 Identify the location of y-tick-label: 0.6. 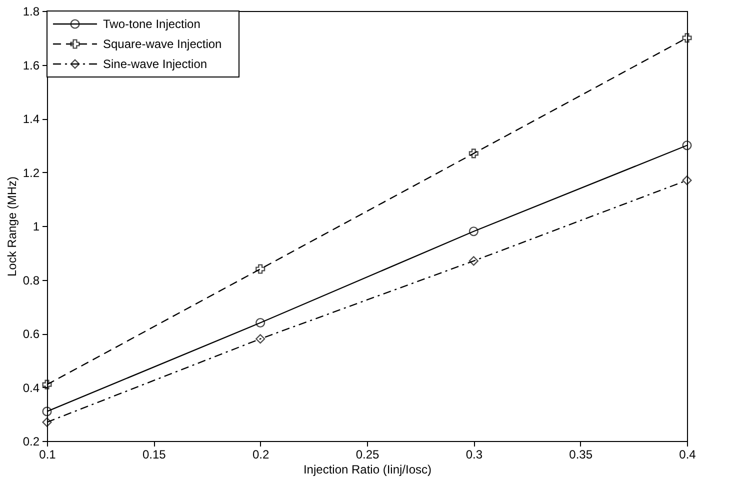
(31, 334).